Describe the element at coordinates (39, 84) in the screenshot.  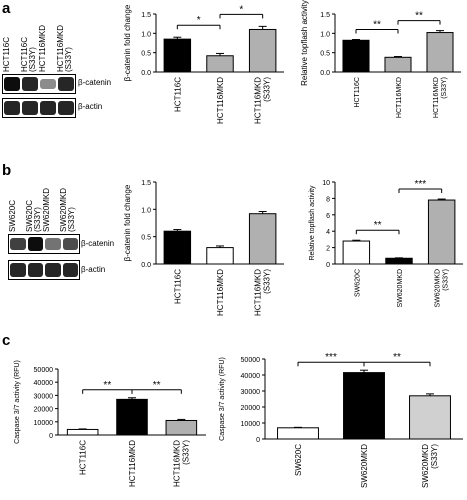
I see `blot-a-catenin-strip` at that location.